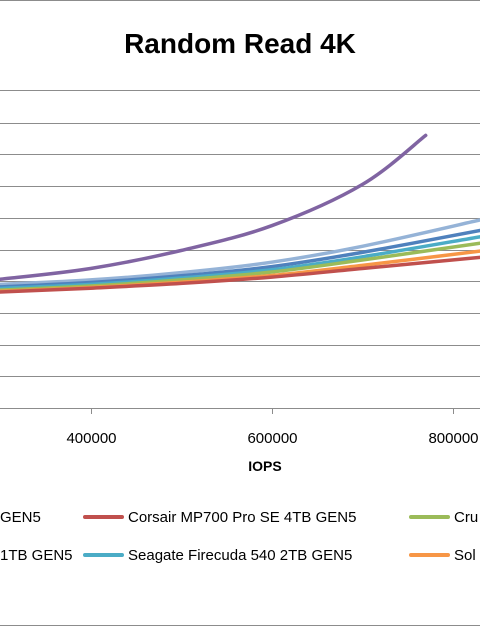  Describe the element at coordinates (465, 555) in the screenshot. I see `legend-label-6: Sol` at that location.